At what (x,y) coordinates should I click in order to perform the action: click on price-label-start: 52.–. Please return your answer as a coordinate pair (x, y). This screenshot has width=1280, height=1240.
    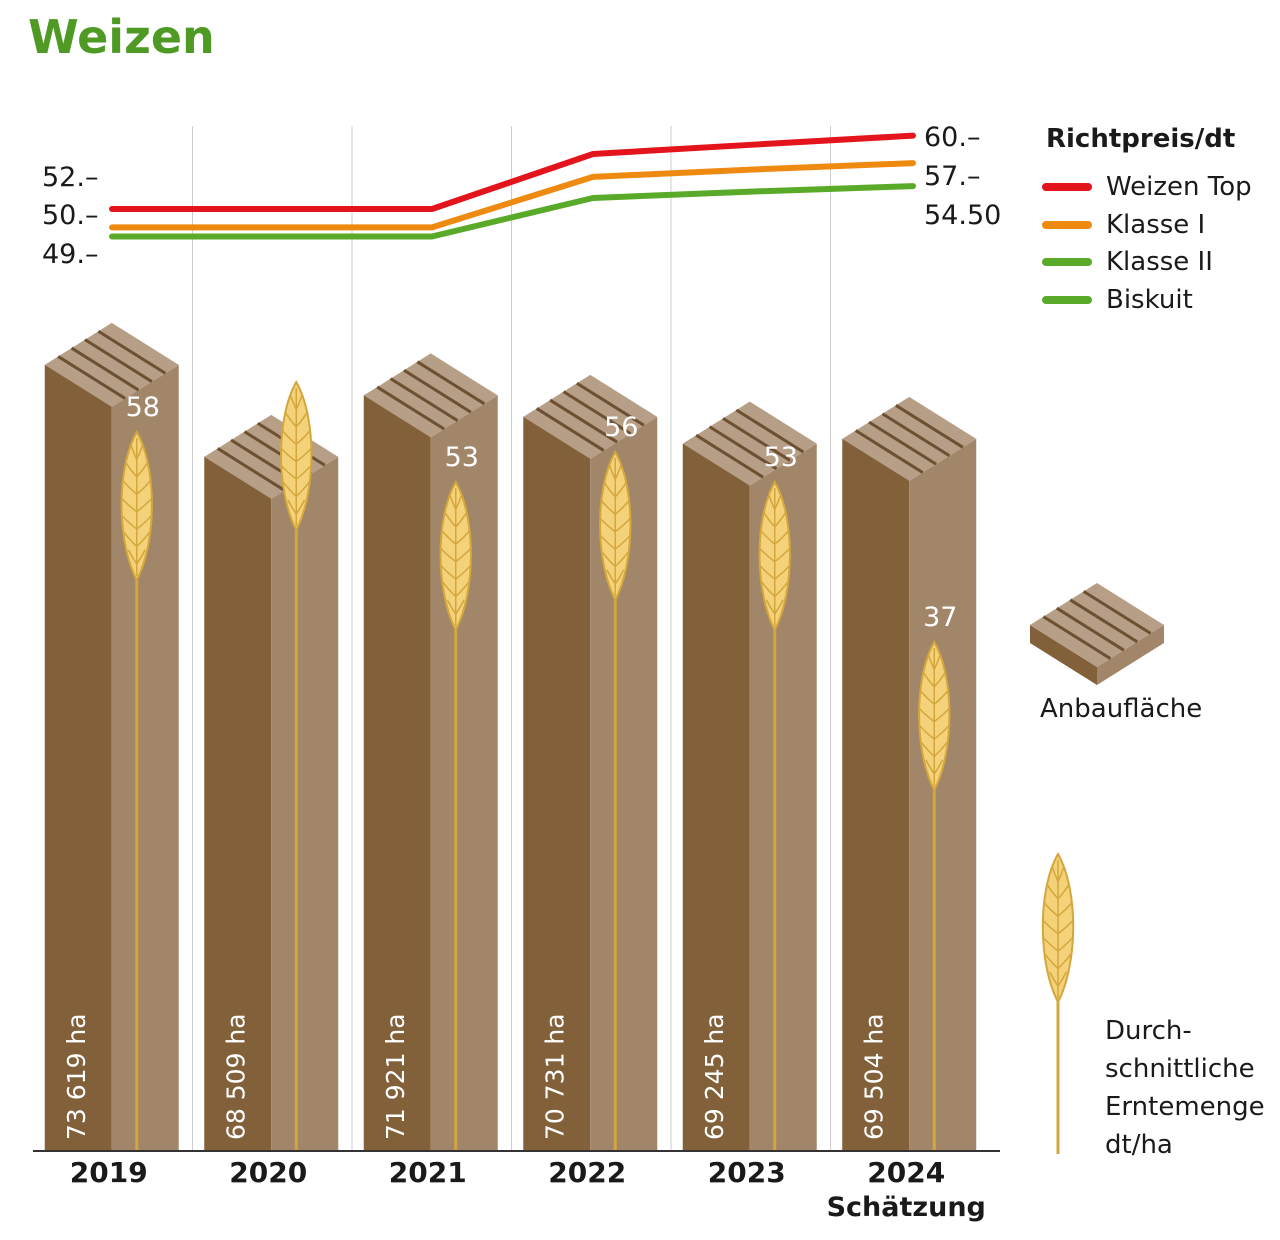
    Looking at the image, I should click on (70, 177).